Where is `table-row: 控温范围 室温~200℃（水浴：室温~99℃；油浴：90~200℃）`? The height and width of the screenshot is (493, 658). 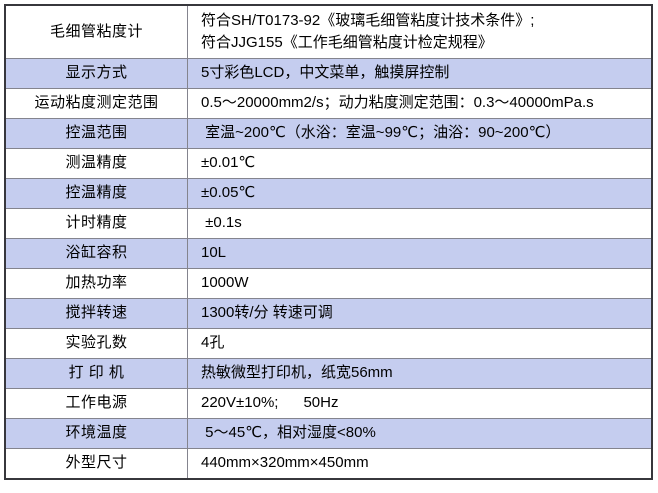
table-row: 控温范围 室温~200℃（水浴：室温~99℃；油浴：90~200℃） is located at coordinates (328, 133).